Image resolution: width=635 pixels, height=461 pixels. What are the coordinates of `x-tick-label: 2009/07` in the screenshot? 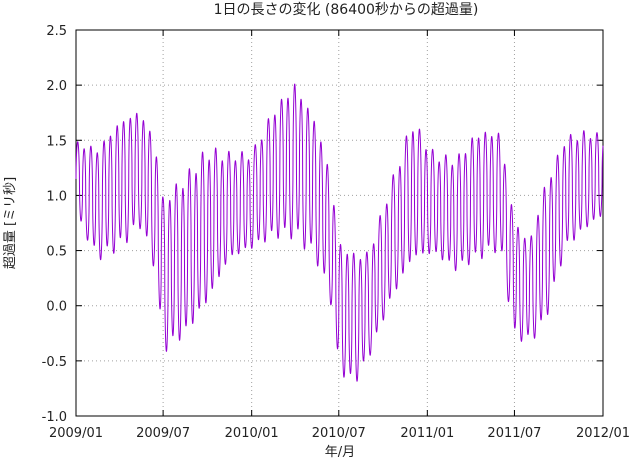 It's located at (163, 433).